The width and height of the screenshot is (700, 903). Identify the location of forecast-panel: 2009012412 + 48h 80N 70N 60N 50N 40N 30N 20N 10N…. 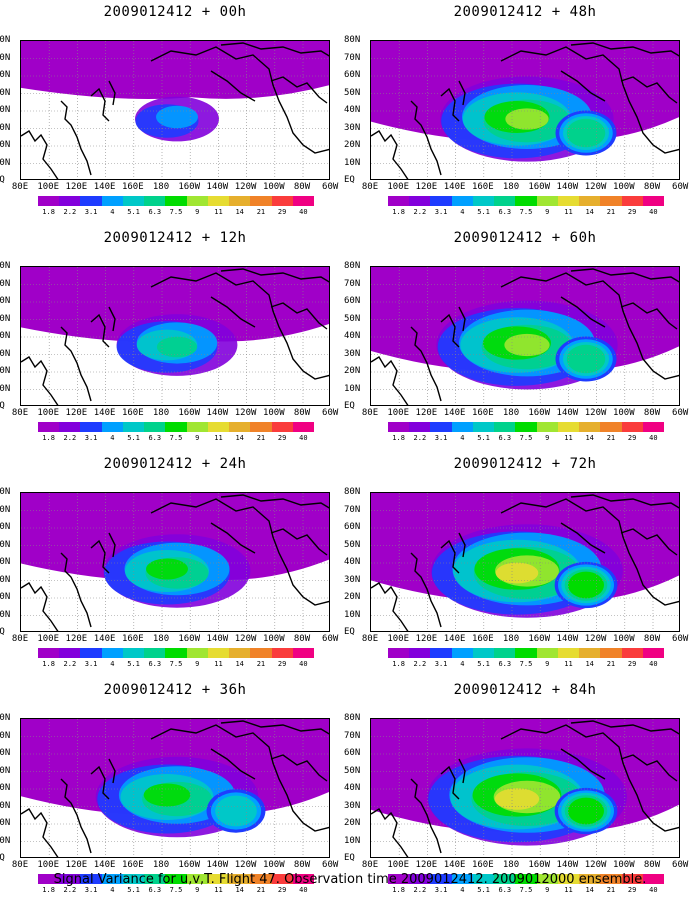
(522, 112).